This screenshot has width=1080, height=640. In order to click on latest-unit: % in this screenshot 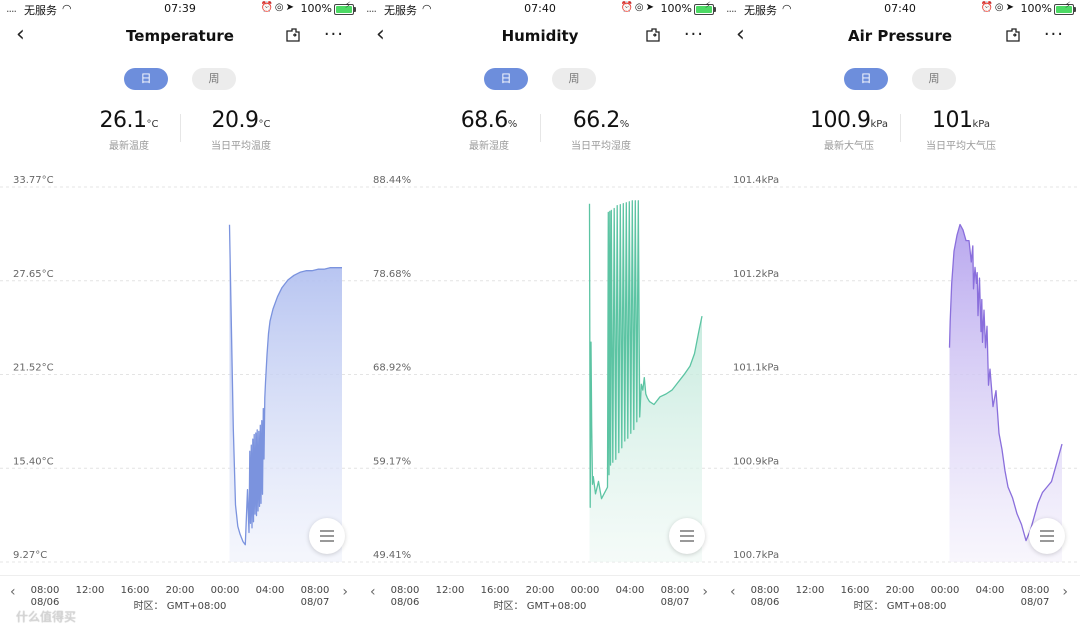, I will do `click(512, 124)`.